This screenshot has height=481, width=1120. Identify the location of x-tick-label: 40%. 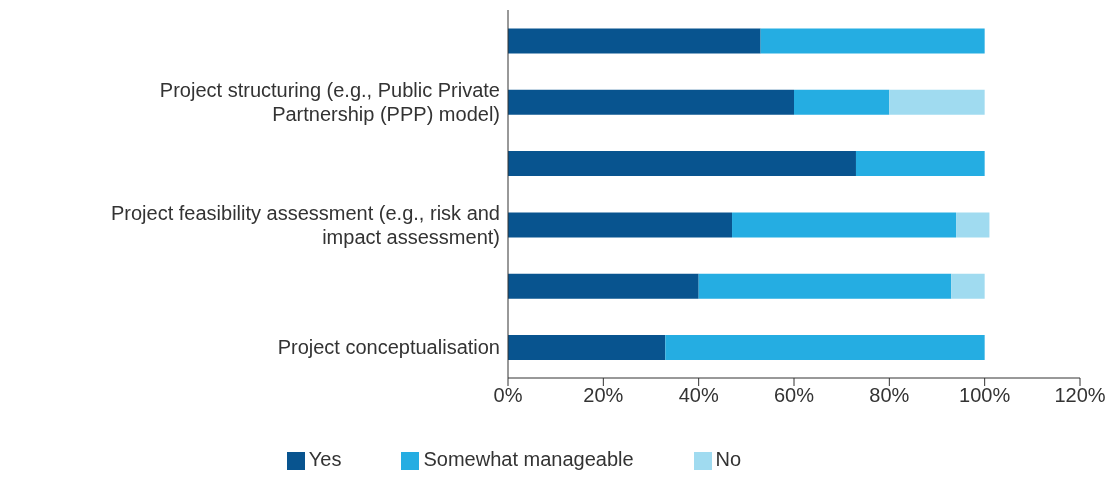
(698, 395).